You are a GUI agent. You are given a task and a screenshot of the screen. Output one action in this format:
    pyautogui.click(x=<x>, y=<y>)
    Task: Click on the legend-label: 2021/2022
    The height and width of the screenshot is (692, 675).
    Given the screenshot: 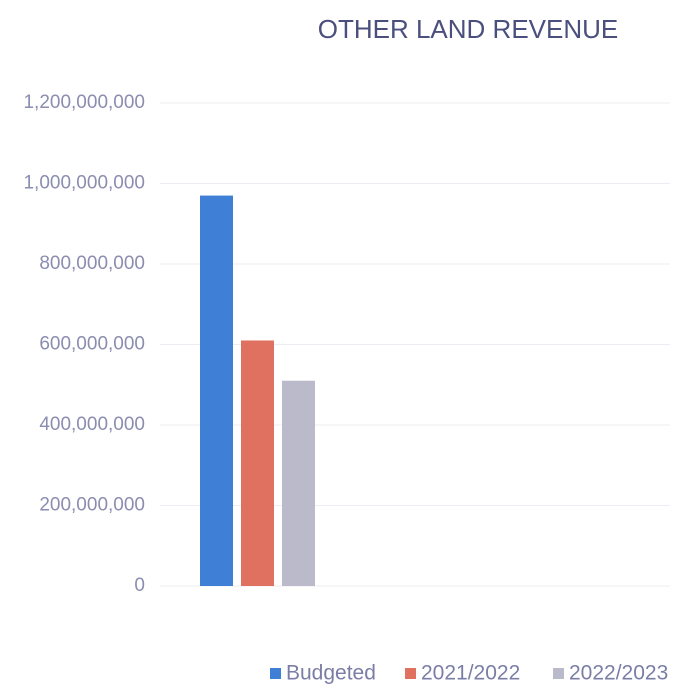 What is the action you would take?
    pyautogui.click(x=470, y=673)
    